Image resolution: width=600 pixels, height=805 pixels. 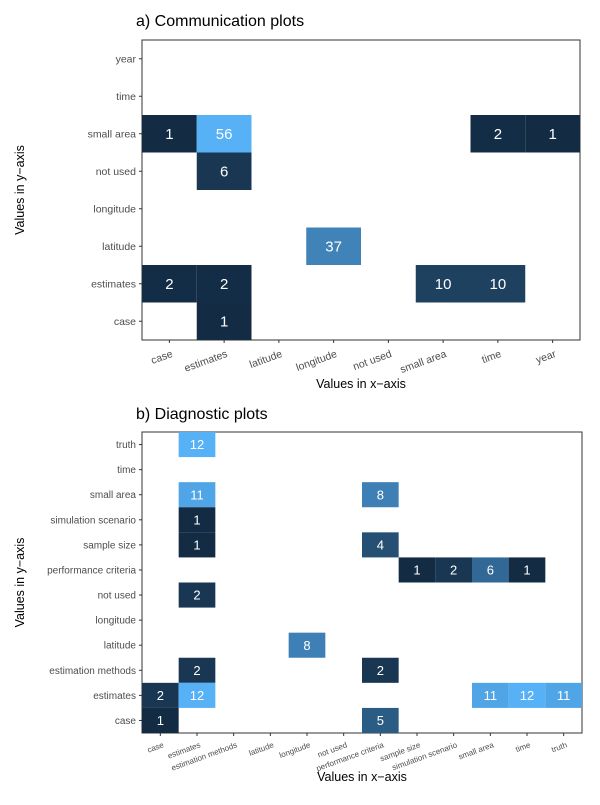 I want to click on diag-x-tick-label: case, so click(x=155, y=747).